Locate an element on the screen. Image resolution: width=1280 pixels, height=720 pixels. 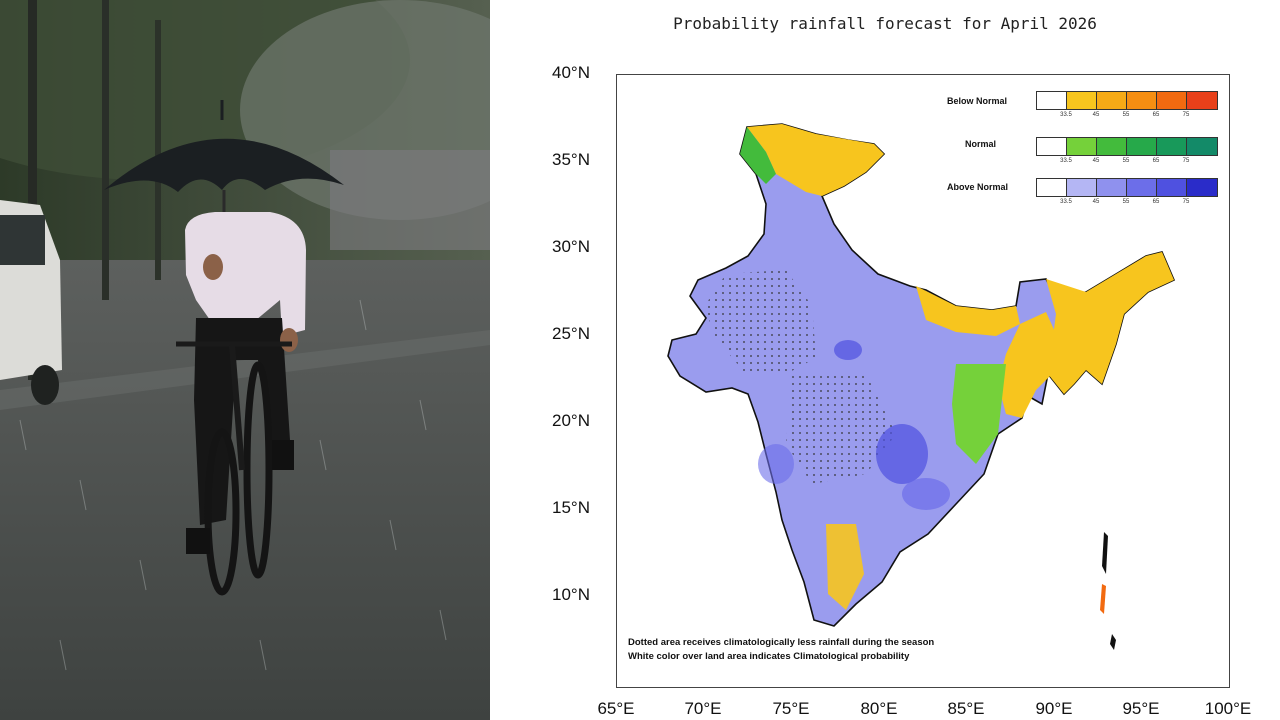
lat-label: 25°N is located at coordinates (571, 333).